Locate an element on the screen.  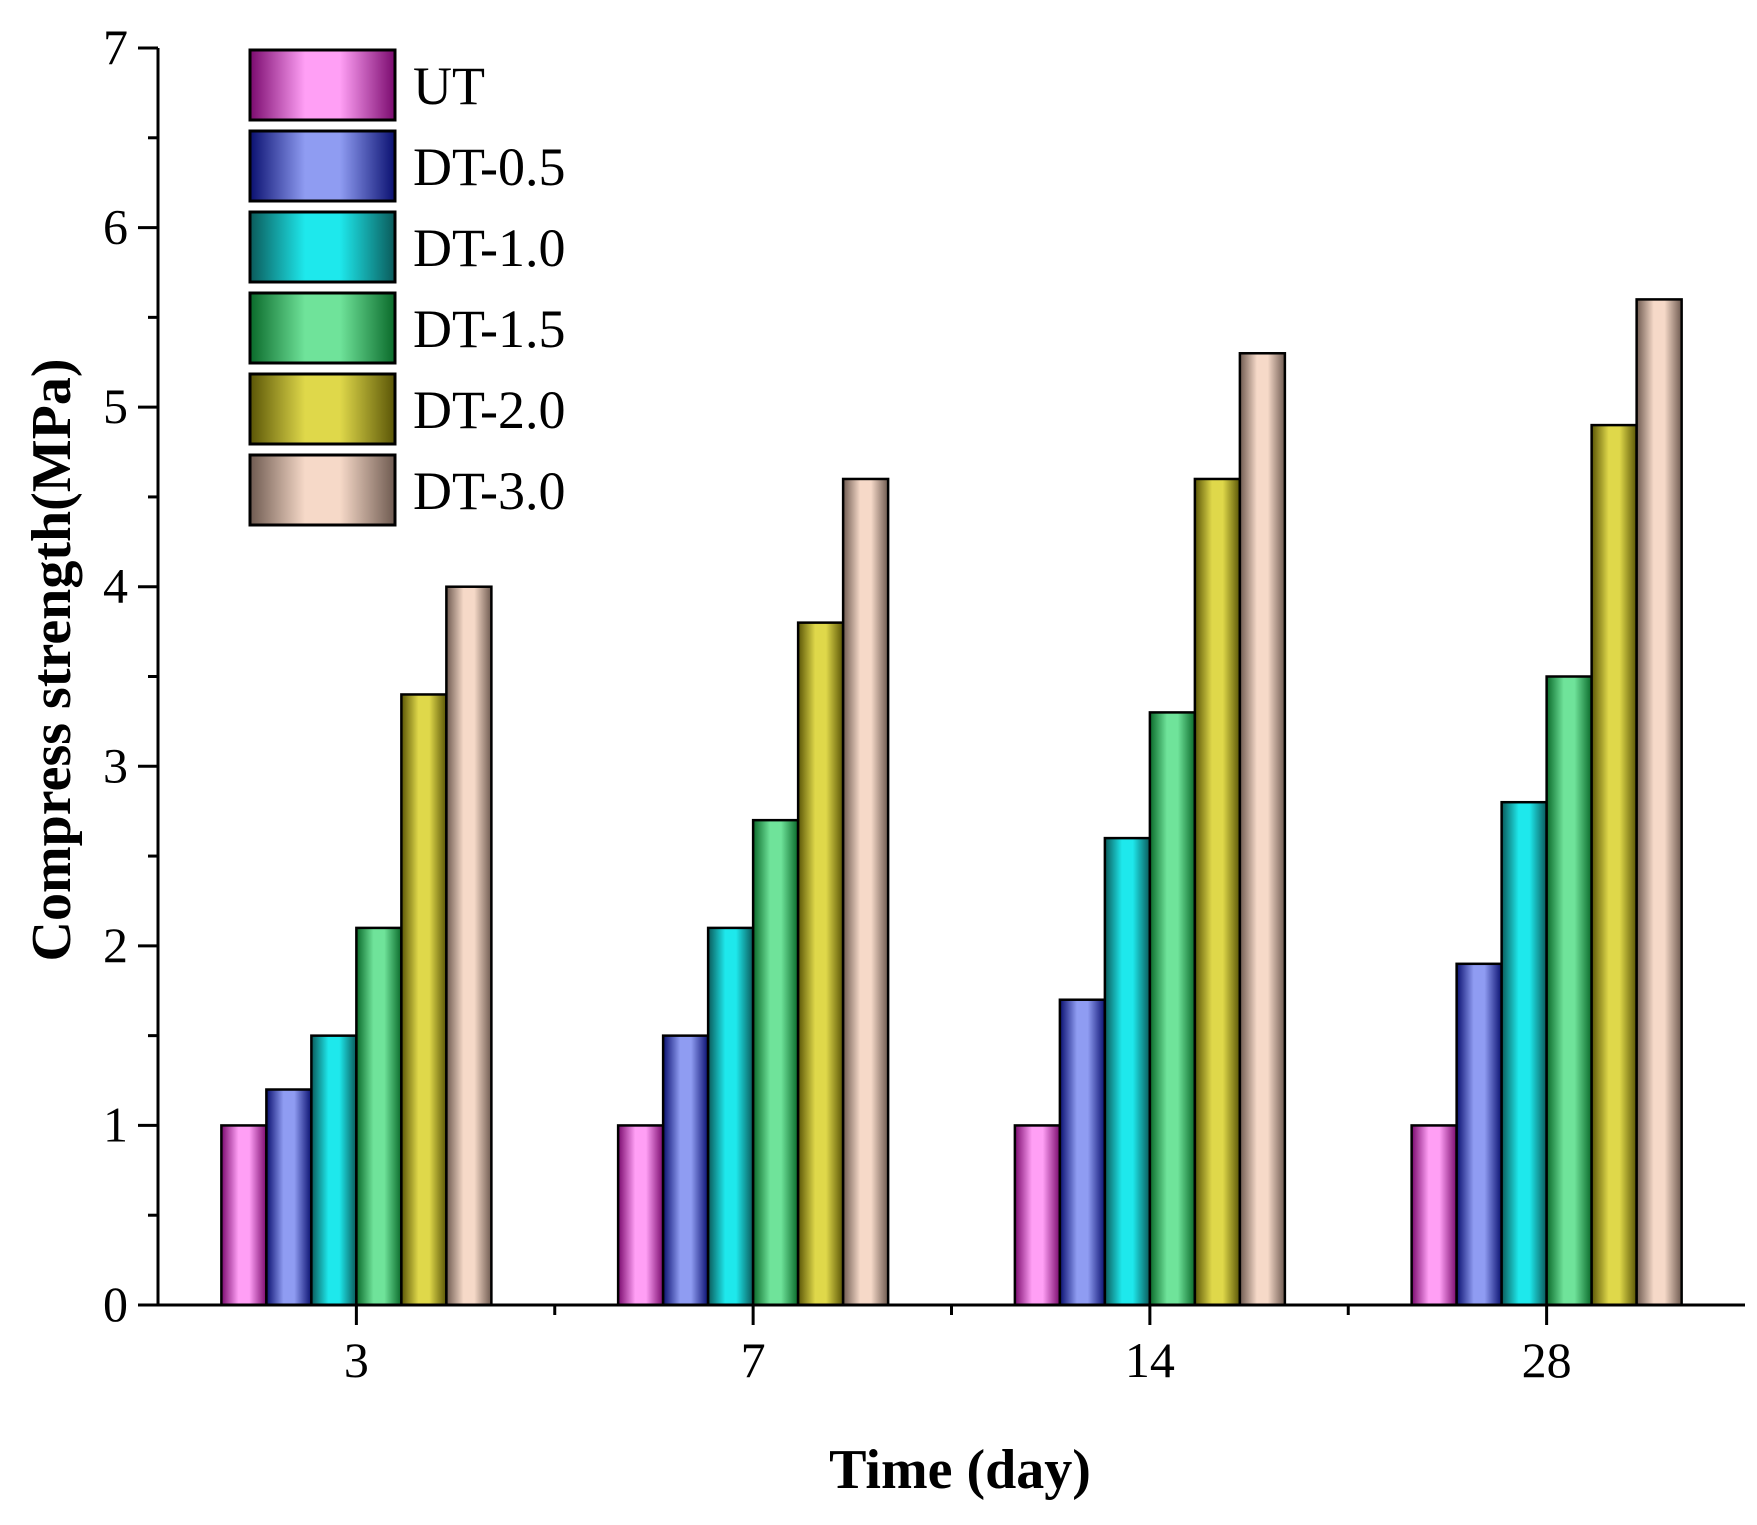
x-tick-label: 3 is located at coordinates (356, 1360).